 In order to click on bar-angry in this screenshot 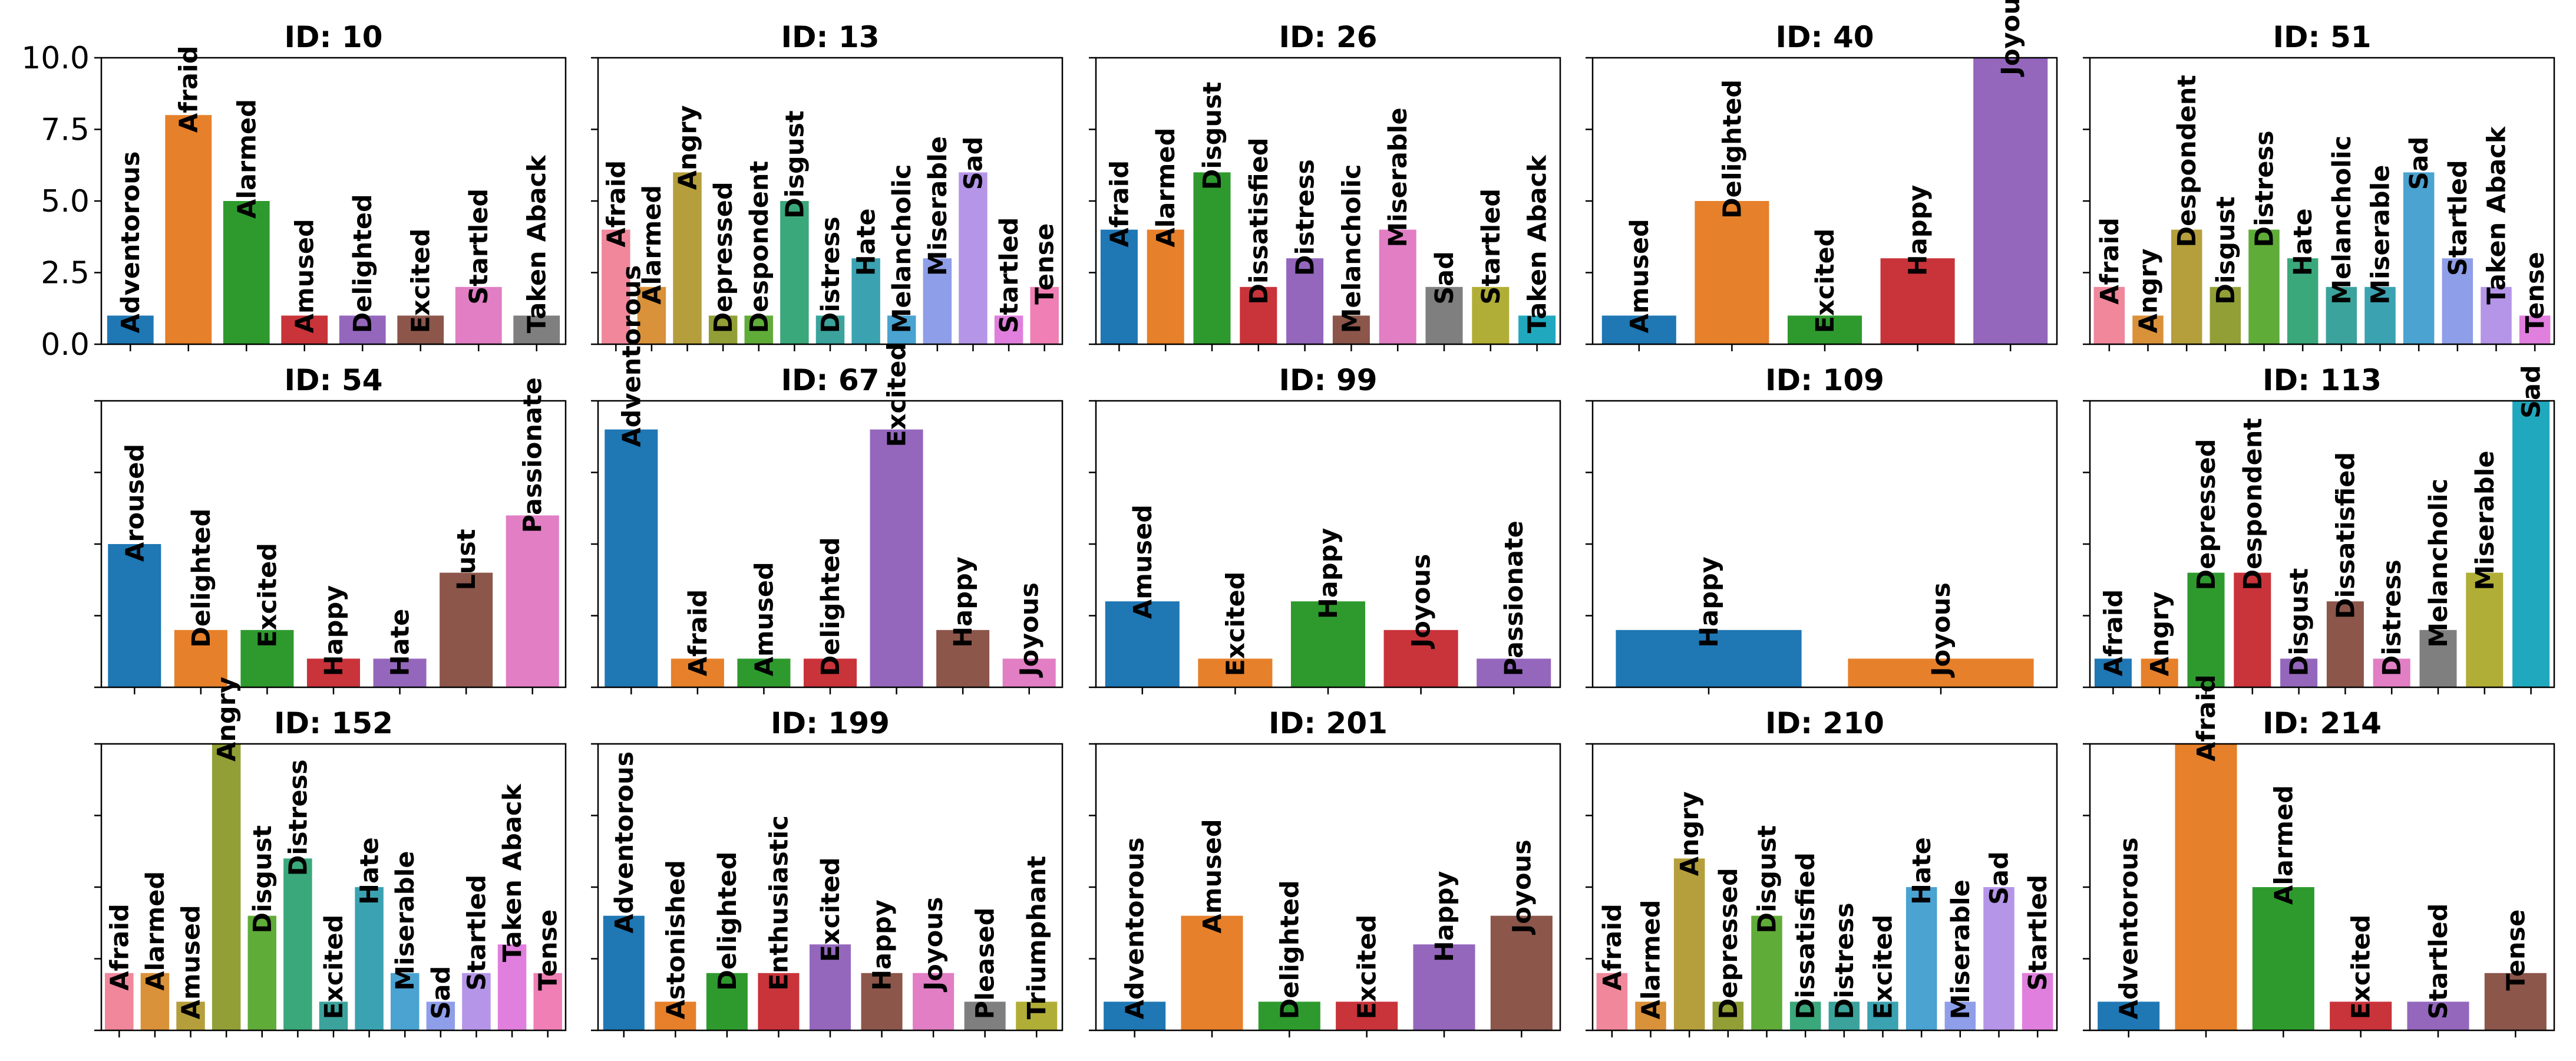, I will do `click(687, 258)`.